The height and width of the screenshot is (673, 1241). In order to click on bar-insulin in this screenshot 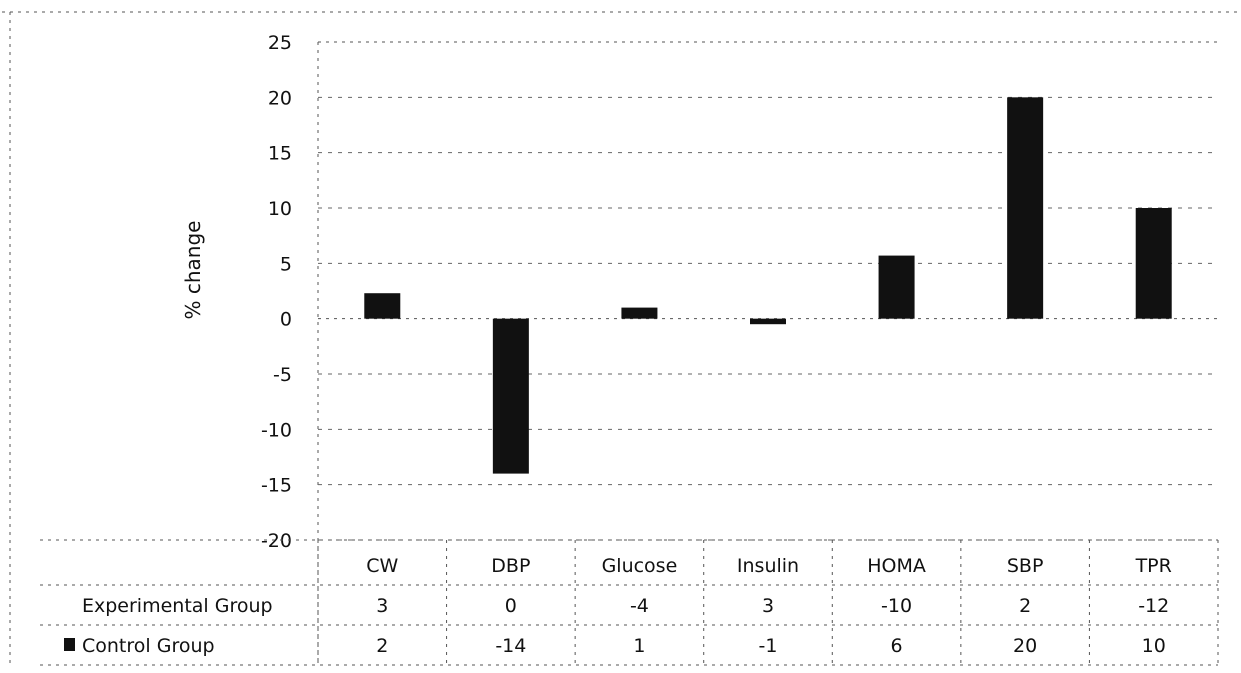, I will do `click(768, 321)`.